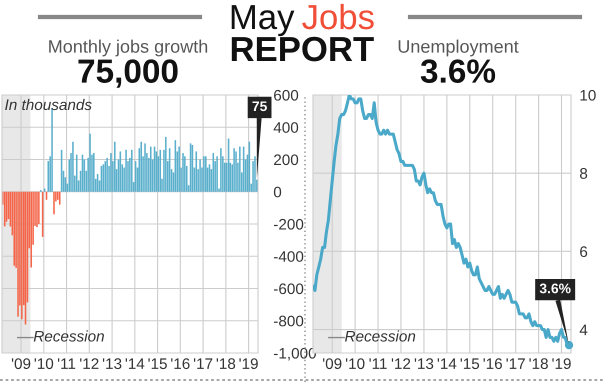 The image size is (604, 386). Describe the element at coordinates (584, 252) in the screenshot. I see `y-tick-label: 6` at that location.